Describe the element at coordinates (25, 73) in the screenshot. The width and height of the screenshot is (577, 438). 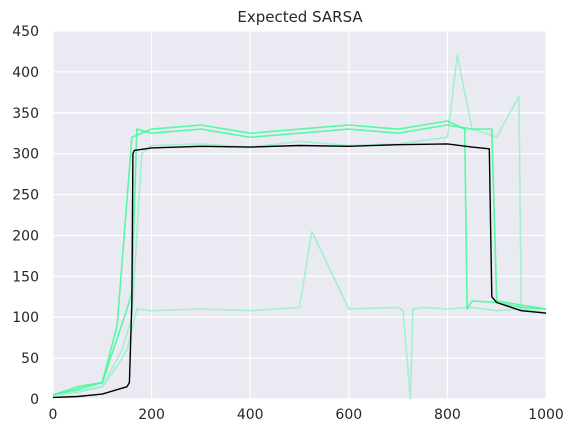
I see `y-tick-label: 400` at that location.